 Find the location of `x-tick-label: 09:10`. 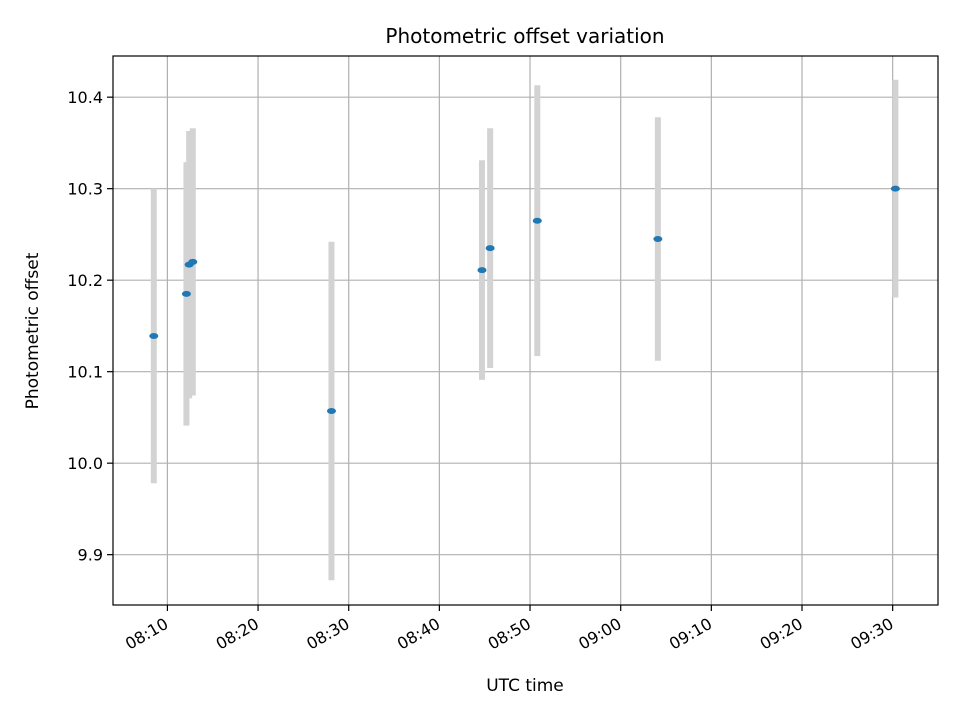

x-tick-label: 09:10 is located at coordinates (690, 634).